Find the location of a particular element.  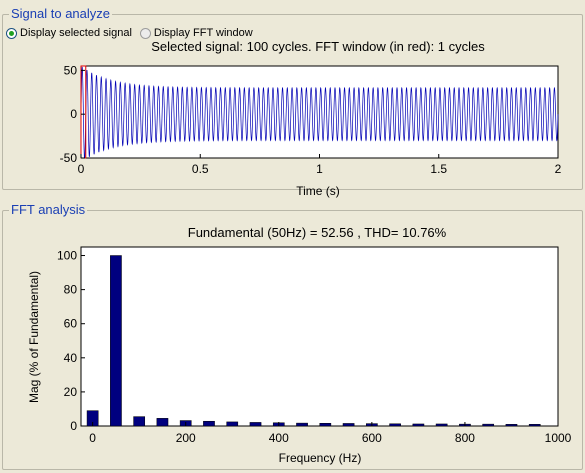

fft-summary-title: Fundamental (50Hz) = 52.56 , THD= 10.76% is located at coordinates (317, 232).